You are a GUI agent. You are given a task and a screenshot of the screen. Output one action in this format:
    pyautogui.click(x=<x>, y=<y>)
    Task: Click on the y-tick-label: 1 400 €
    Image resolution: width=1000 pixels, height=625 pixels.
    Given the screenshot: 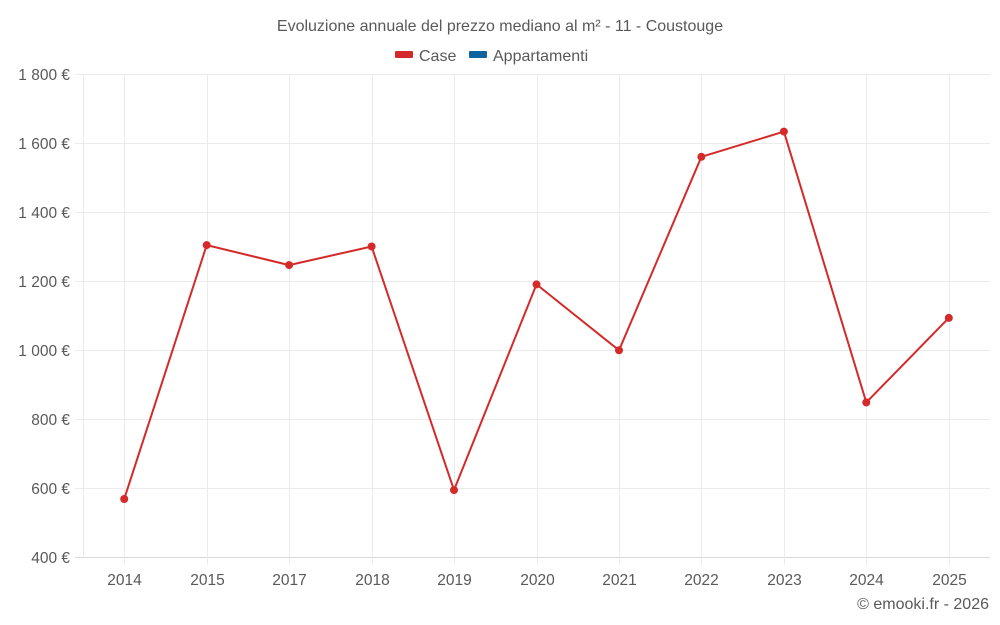 What is the action you would take?
    pyautogui.click(x=44, y=213)
    